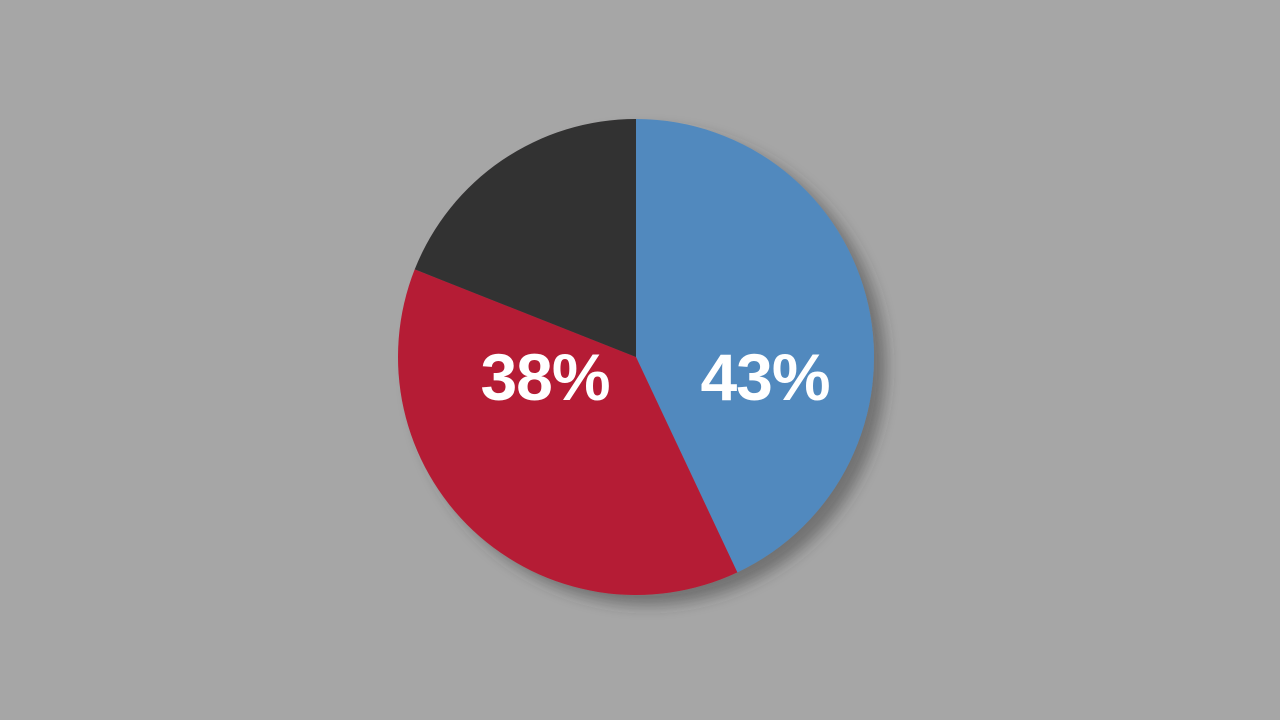 The image size is (1280, 720). I want to click on pie-slice-blue, so click(755, 346).